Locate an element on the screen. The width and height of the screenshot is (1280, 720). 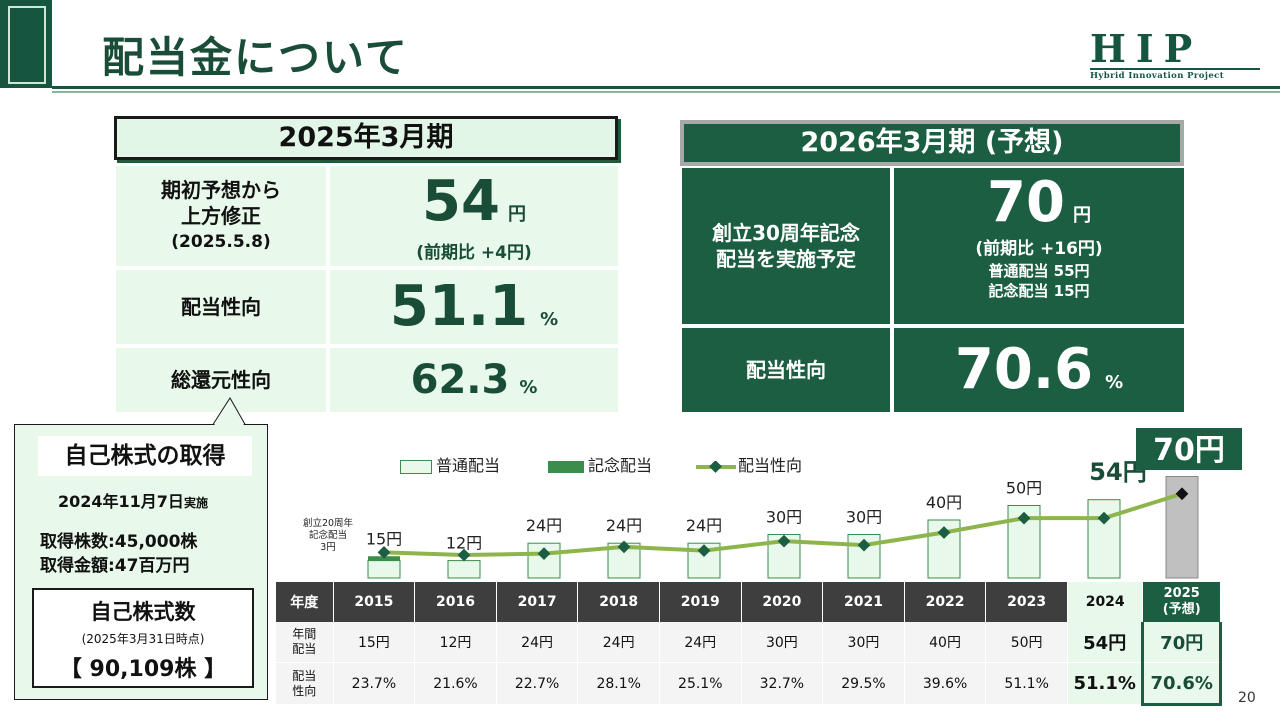
table-cell: 29.5% is located at coordinates (863, 683).